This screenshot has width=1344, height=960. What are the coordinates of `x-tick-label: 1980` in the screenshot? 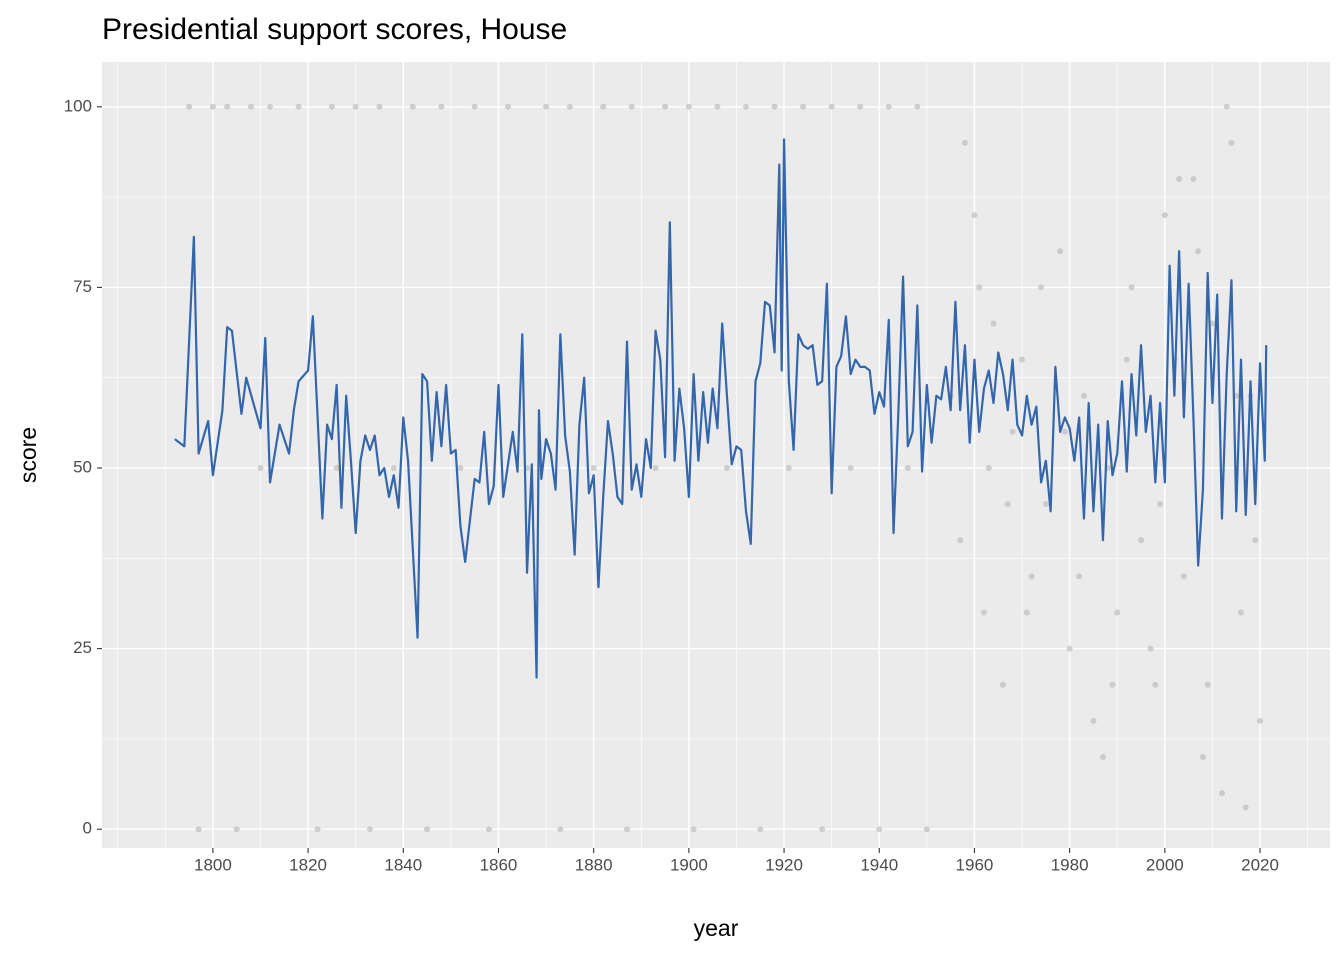 It's located at (1070, 864).